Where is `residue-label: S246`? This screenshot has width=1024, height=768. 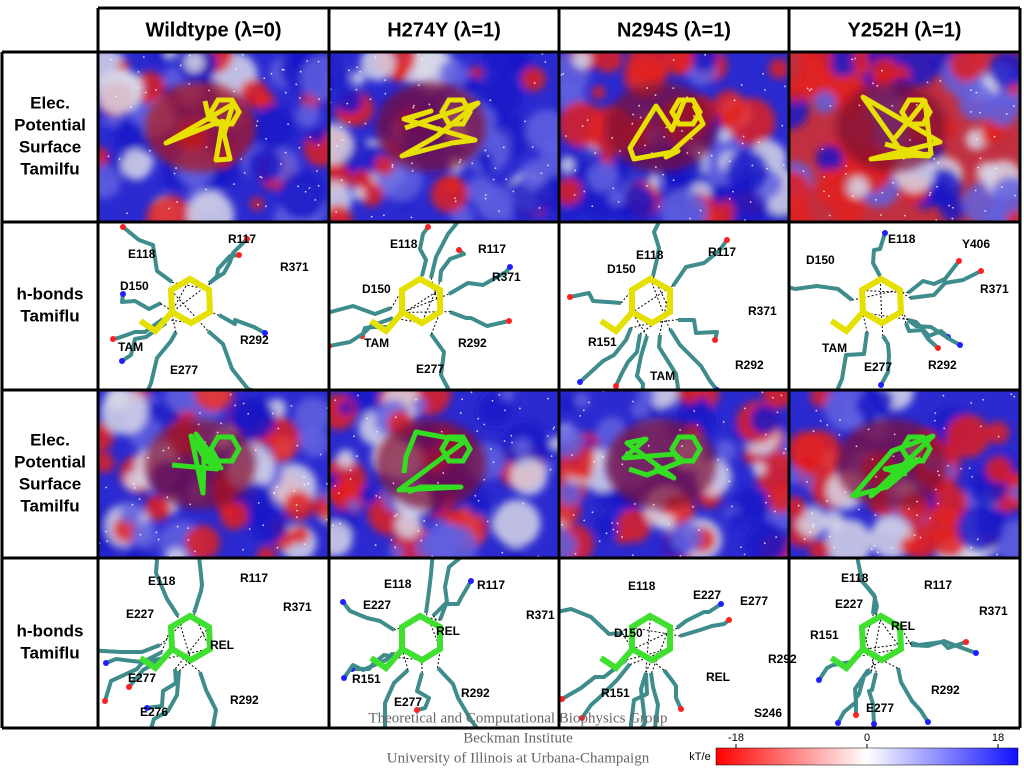
residue-label: S246 is located at coordinates (768, 713).